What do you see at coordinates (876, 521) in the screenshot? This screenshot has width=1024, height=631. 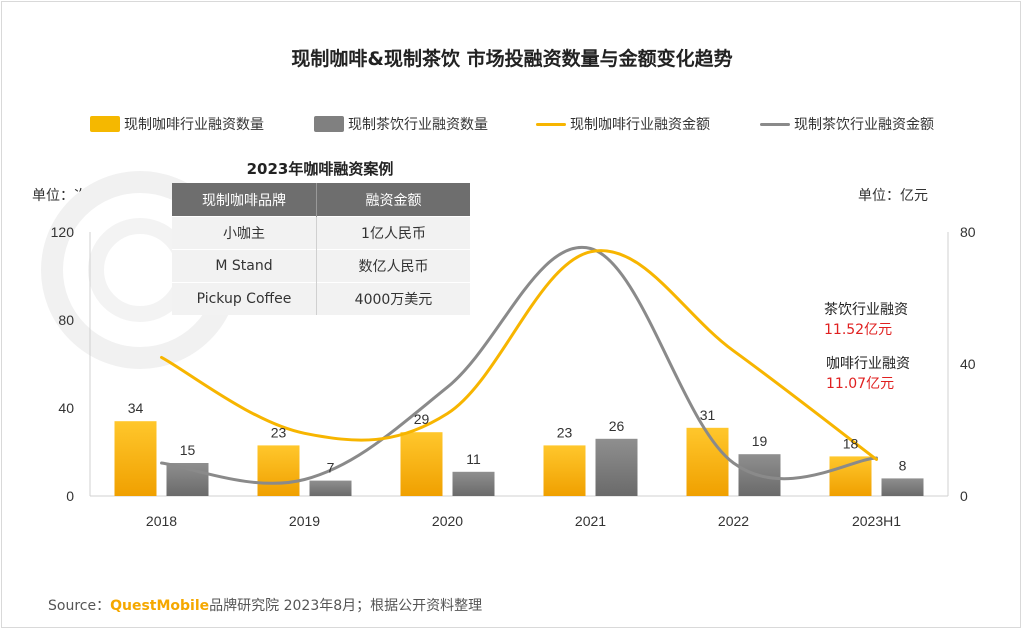 I see `x-tick-label: 2023H1` at bounding box center [876, 521].